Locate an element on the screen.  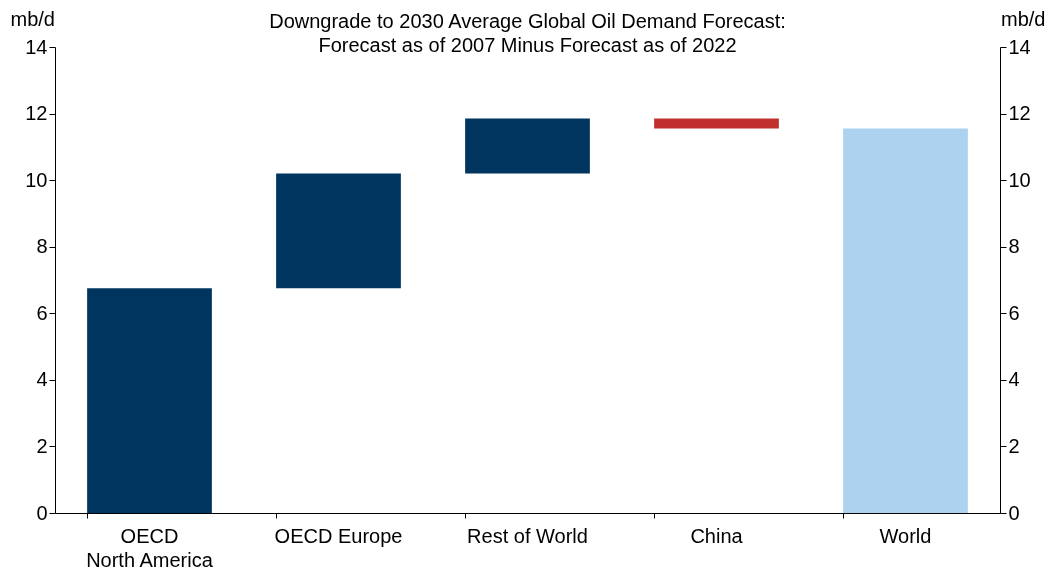
chart-subtitle: Forecast as of 2007 Minus Forecast as of 2022 is located at coordinates (527, 45).